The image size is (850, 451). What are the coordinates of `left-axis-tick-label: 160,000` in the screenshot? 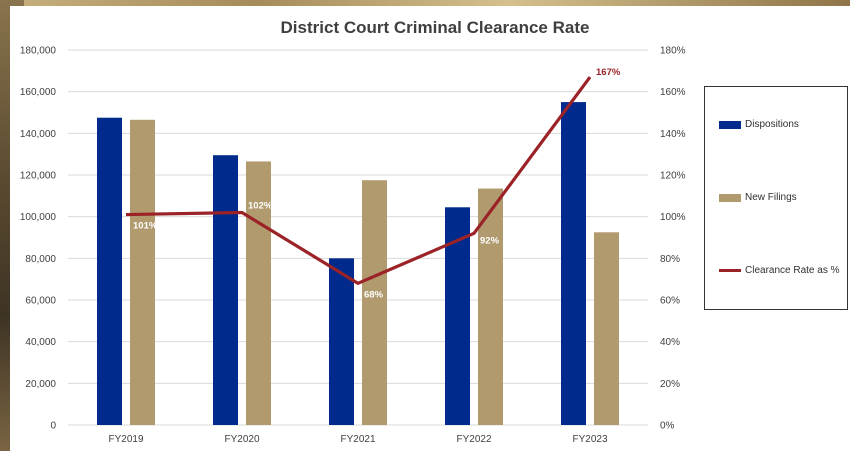 It's located at (38, 92).